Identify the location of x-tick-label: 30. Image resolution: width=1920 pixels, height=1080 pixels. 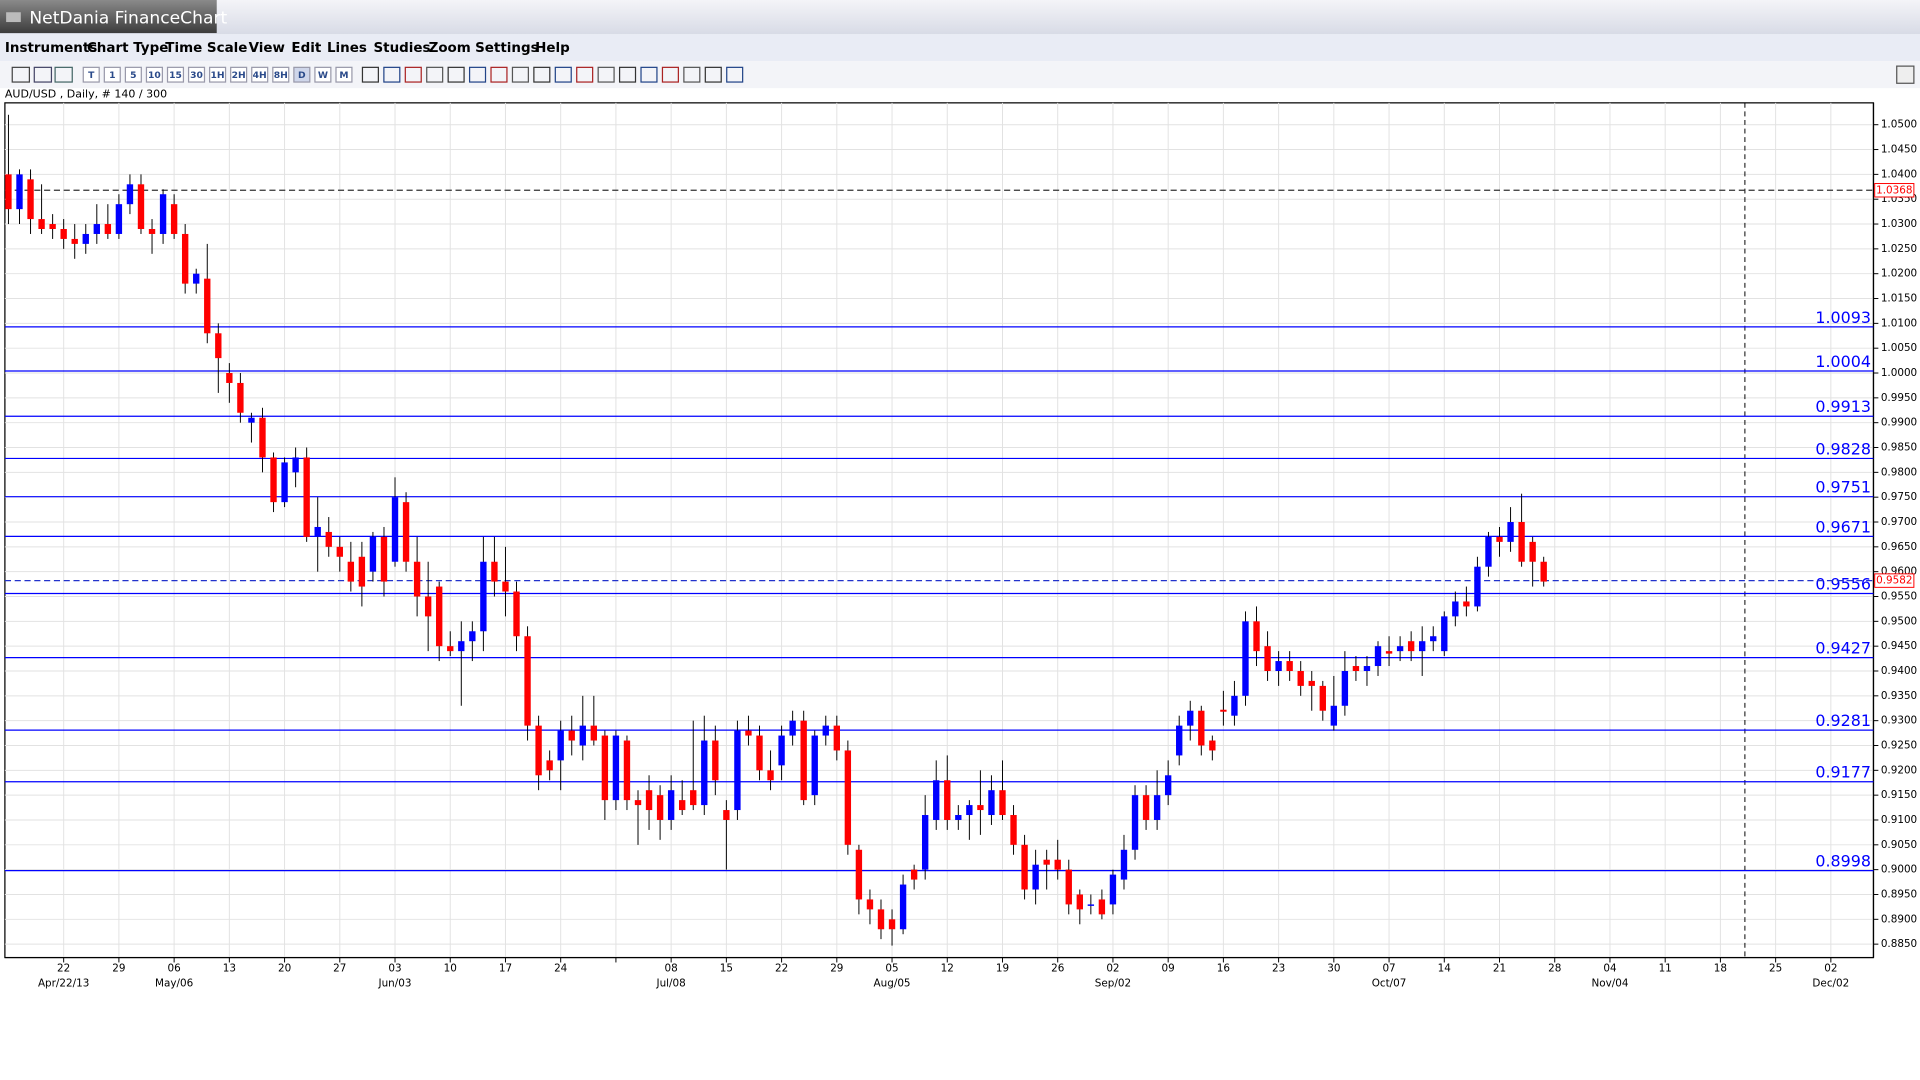
(1333, 969).